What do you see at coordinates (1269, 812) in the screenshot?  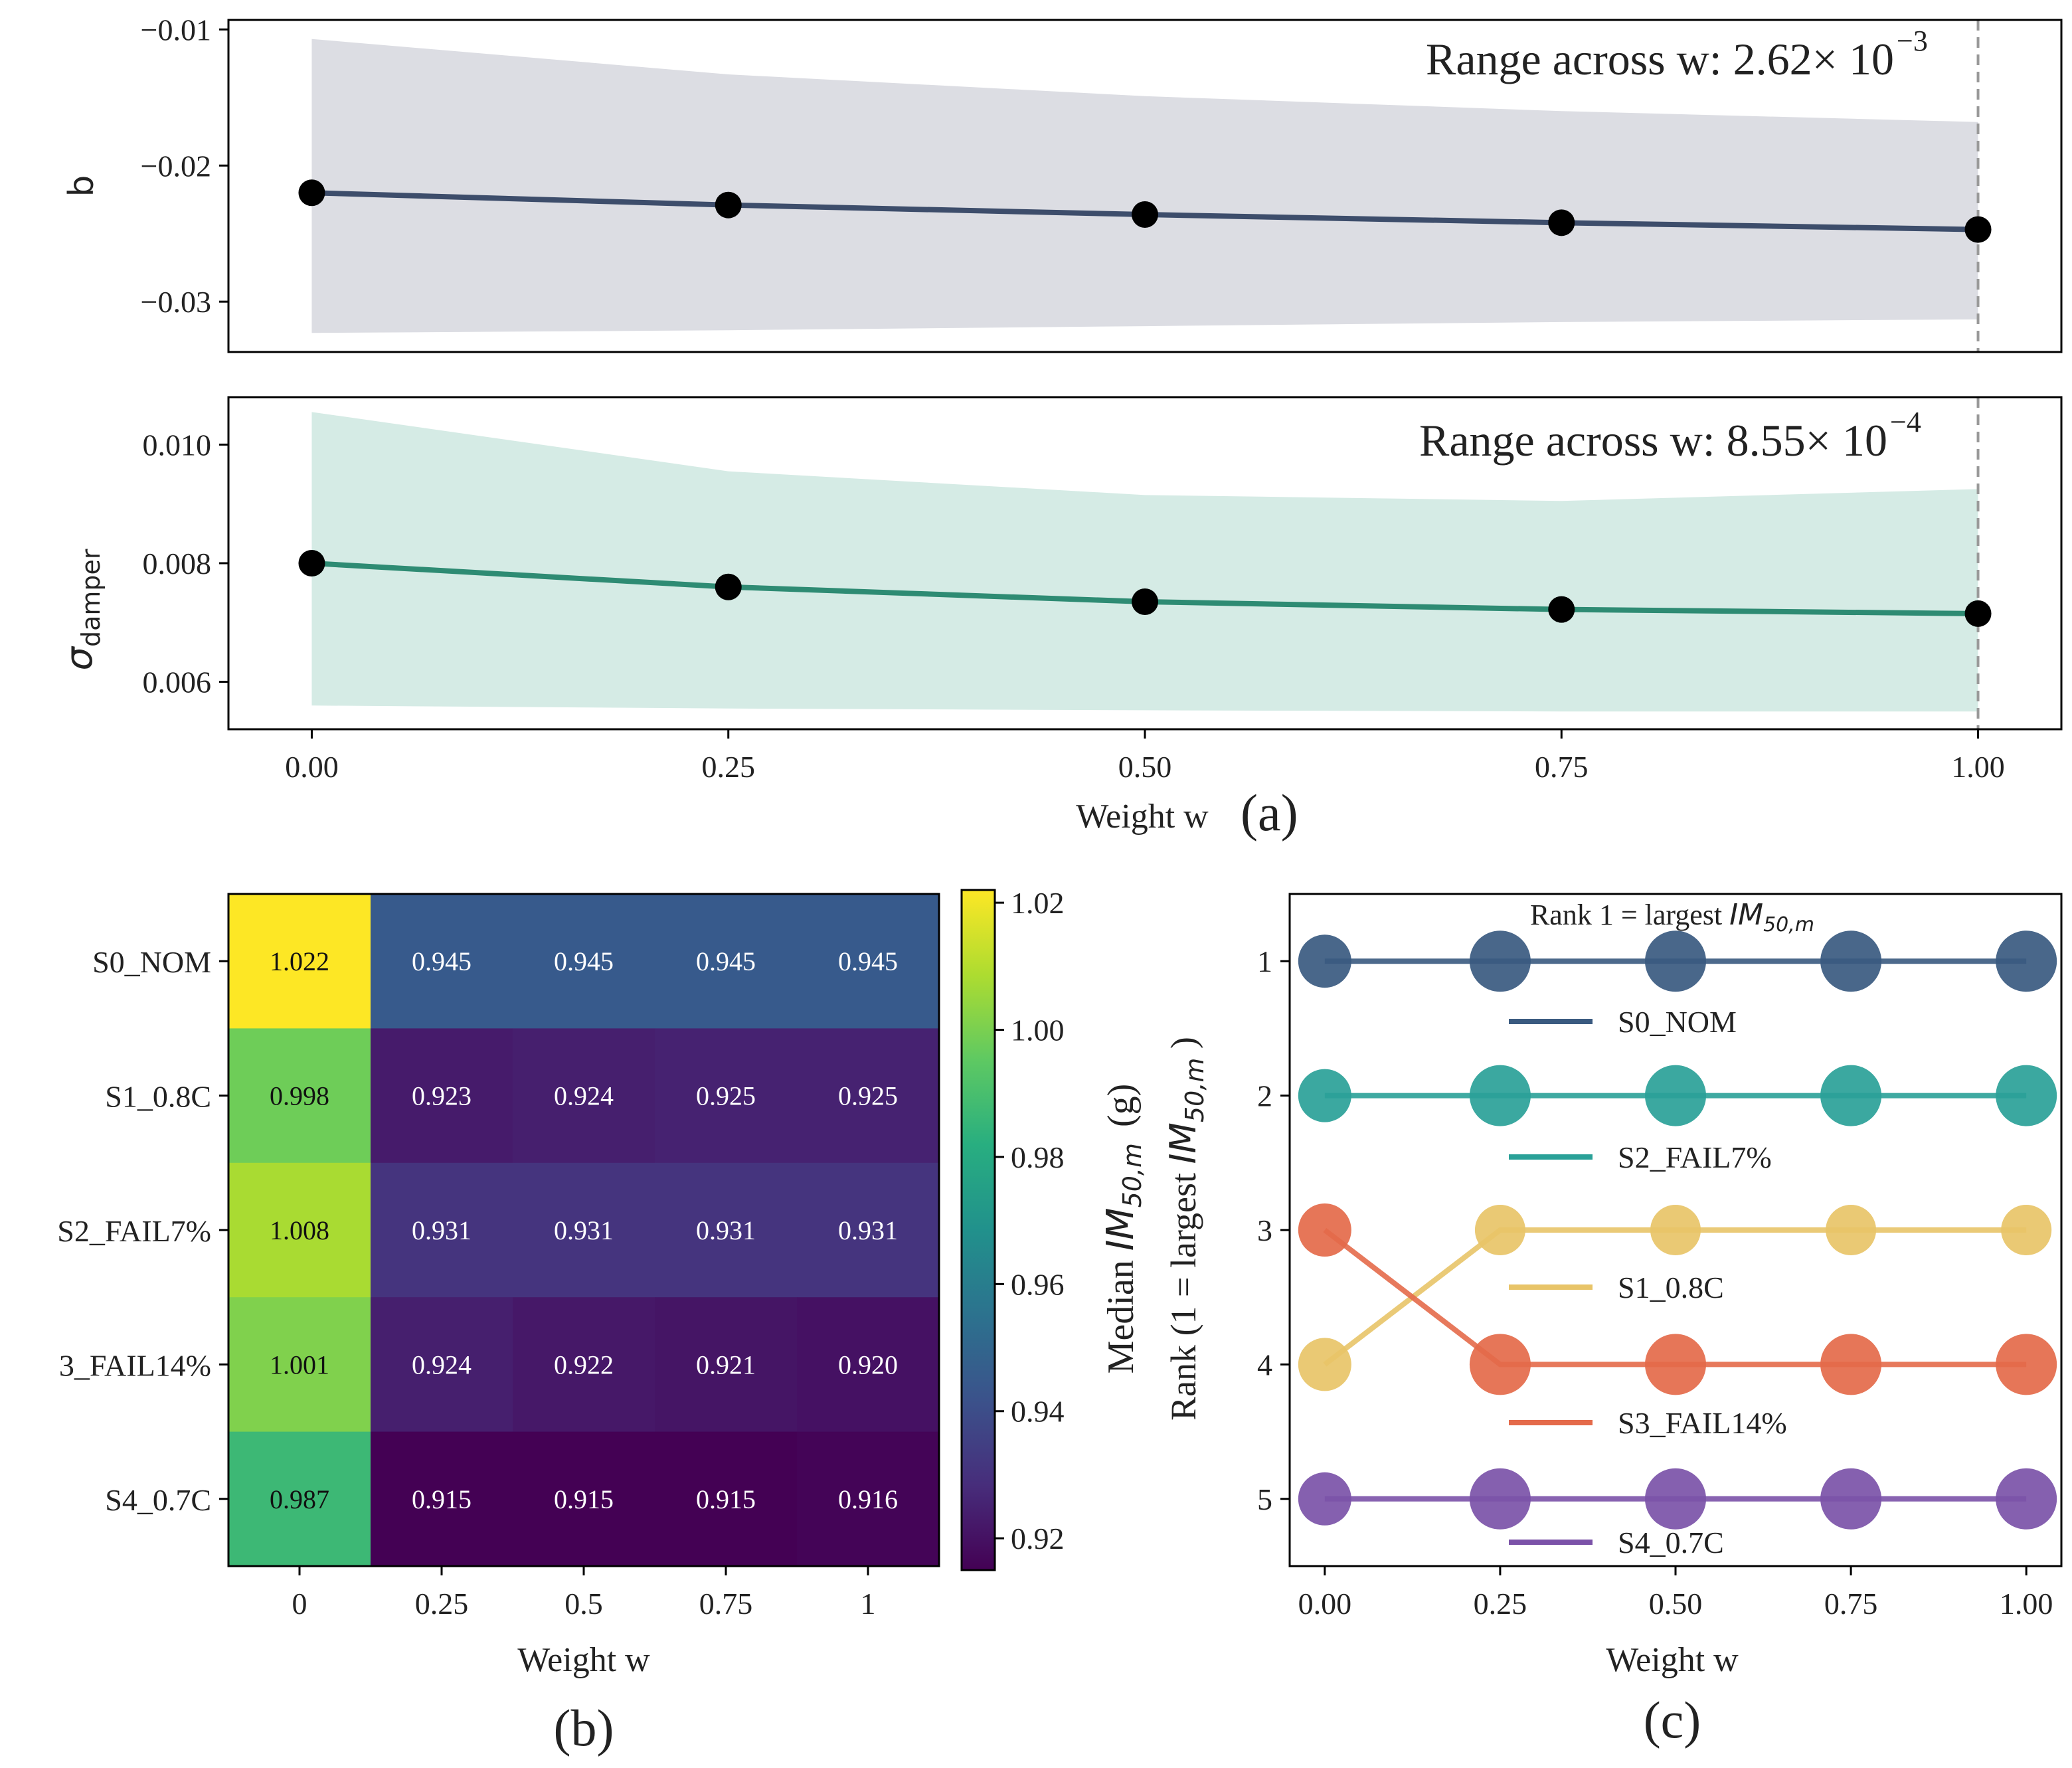 I see `panel-a-label: (a)` at bounding box center [1269, 812].